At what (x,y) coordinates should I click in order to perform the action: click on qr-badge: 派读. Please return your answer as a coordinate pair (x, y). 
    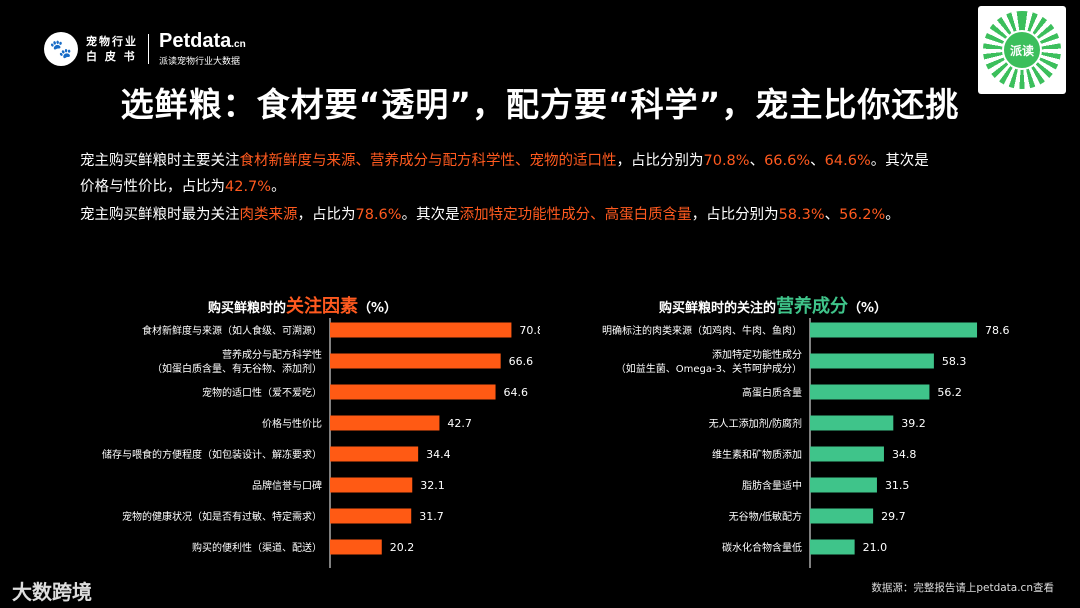
    Looking at the image, I should click on (1022, 50).